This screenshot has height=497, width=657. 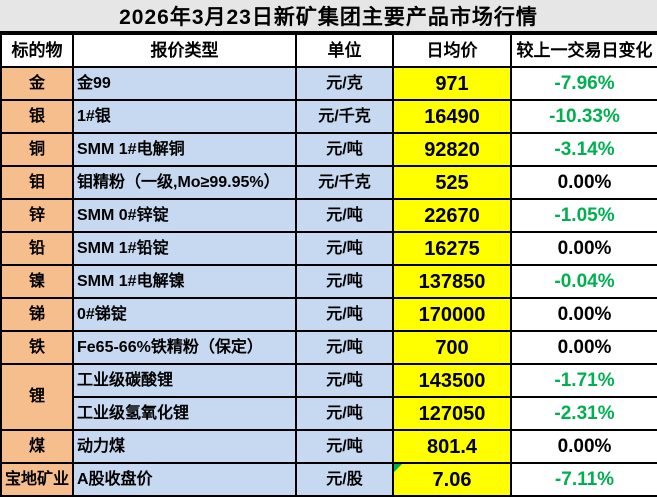 What do you see at coordinates (37, 281) in the screenshot?
I see `target-cell: 镍` at bounding box center [37, 281].